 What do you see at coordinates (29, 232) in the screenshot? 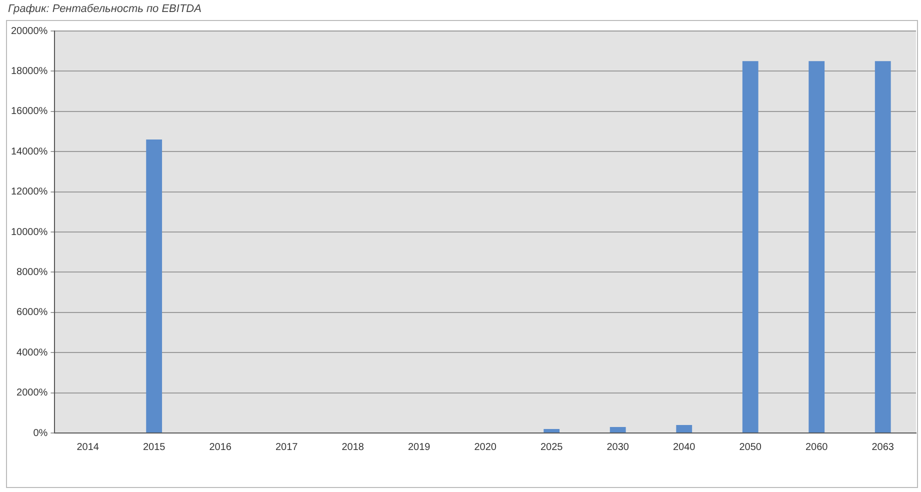
I see `y-tick-label: 10000%` at bounding box center [29, 232].